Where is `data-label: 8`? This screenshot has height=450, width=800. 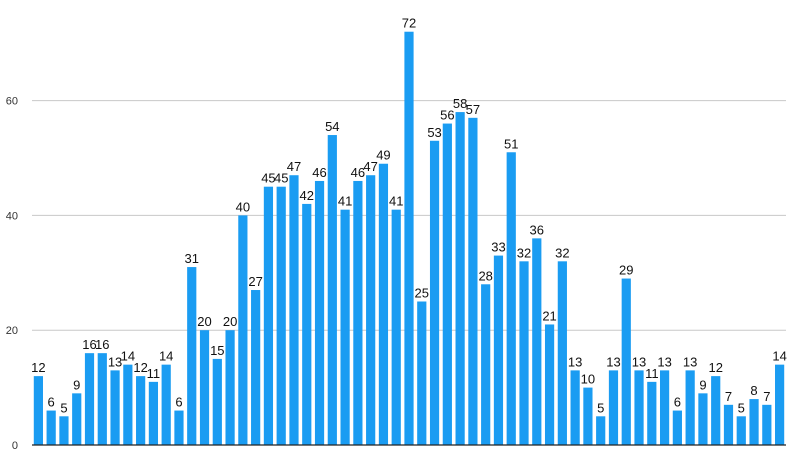
data-label: 8 is located at coordinates (753, 390).